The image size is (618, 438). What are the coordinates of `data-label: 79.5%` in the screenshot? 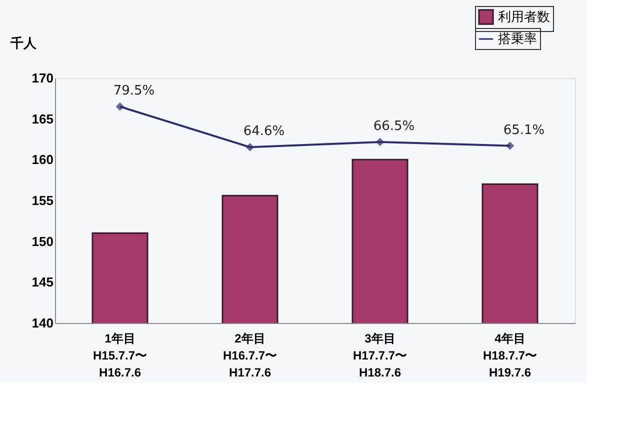 It's located at (134, 91).